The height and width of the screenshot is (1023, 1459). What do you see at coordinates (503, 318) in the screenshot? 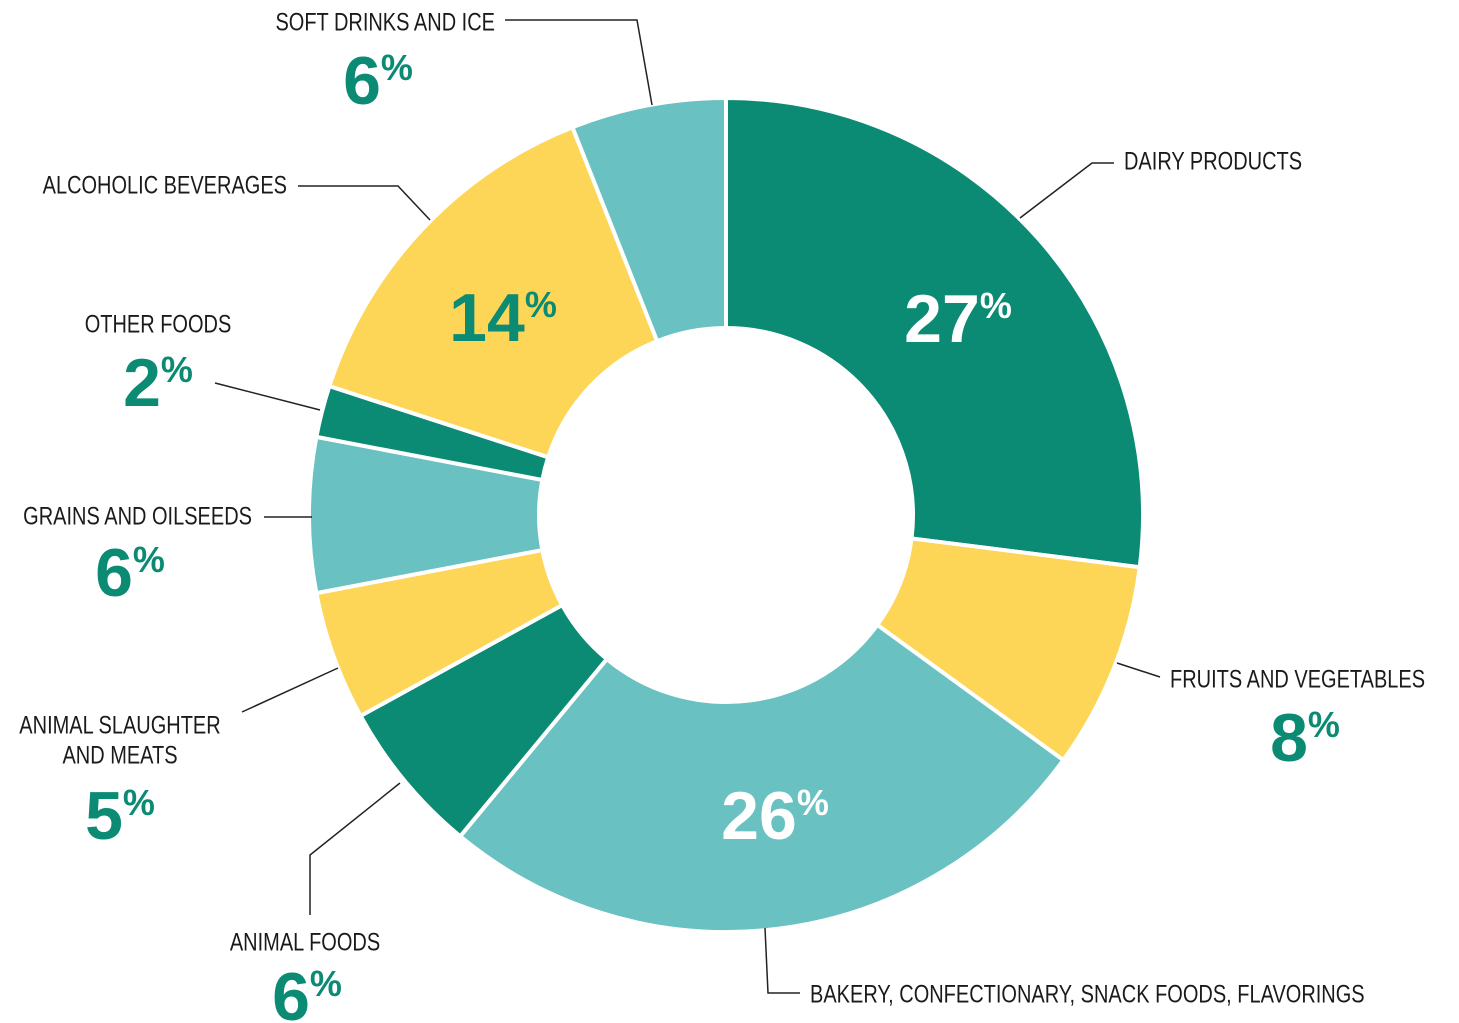
I see `value-label: 14%` at bounding box center [503, 318].